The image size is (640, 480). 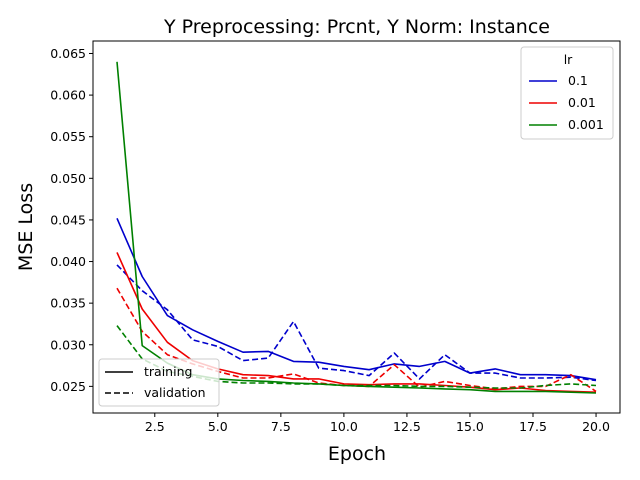 I want to click on y-tick-label: 0.055, so click(x=68, y=136).